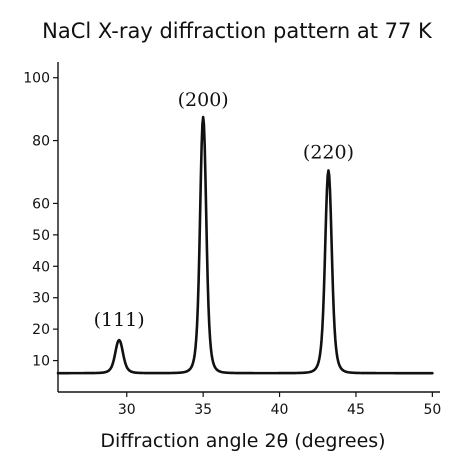 This screenshot has height=474, width=474. Describe the element at coordinates (237, 31) in the screenshot. I see `chart-title: NaCl X-ray diffraction pattern at 77 K` at that location.